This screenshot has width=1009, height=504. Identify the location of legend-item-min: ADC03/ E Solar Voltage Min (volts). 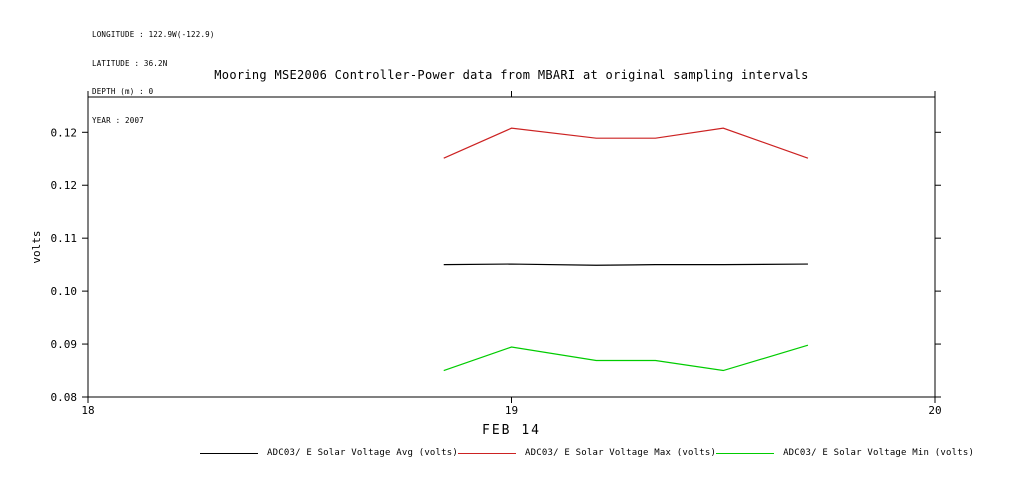
(845, 453).